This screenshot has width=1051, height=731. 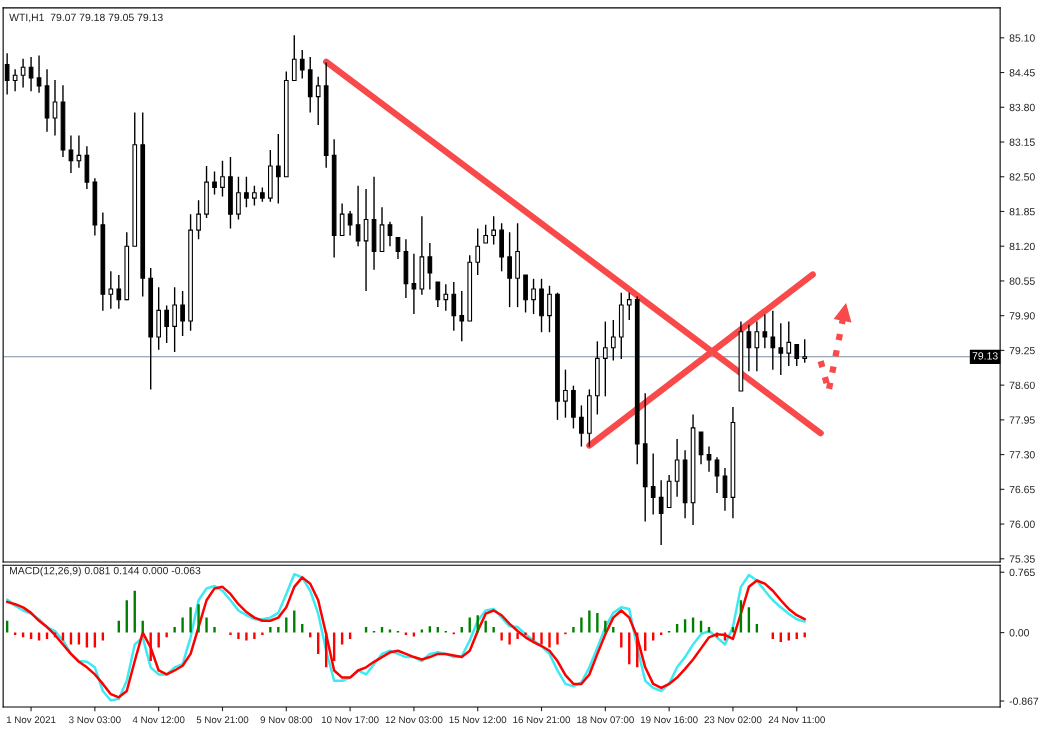 I want to click on x-tick-label: 1 Nov 2021, so click(x=31, y=720).